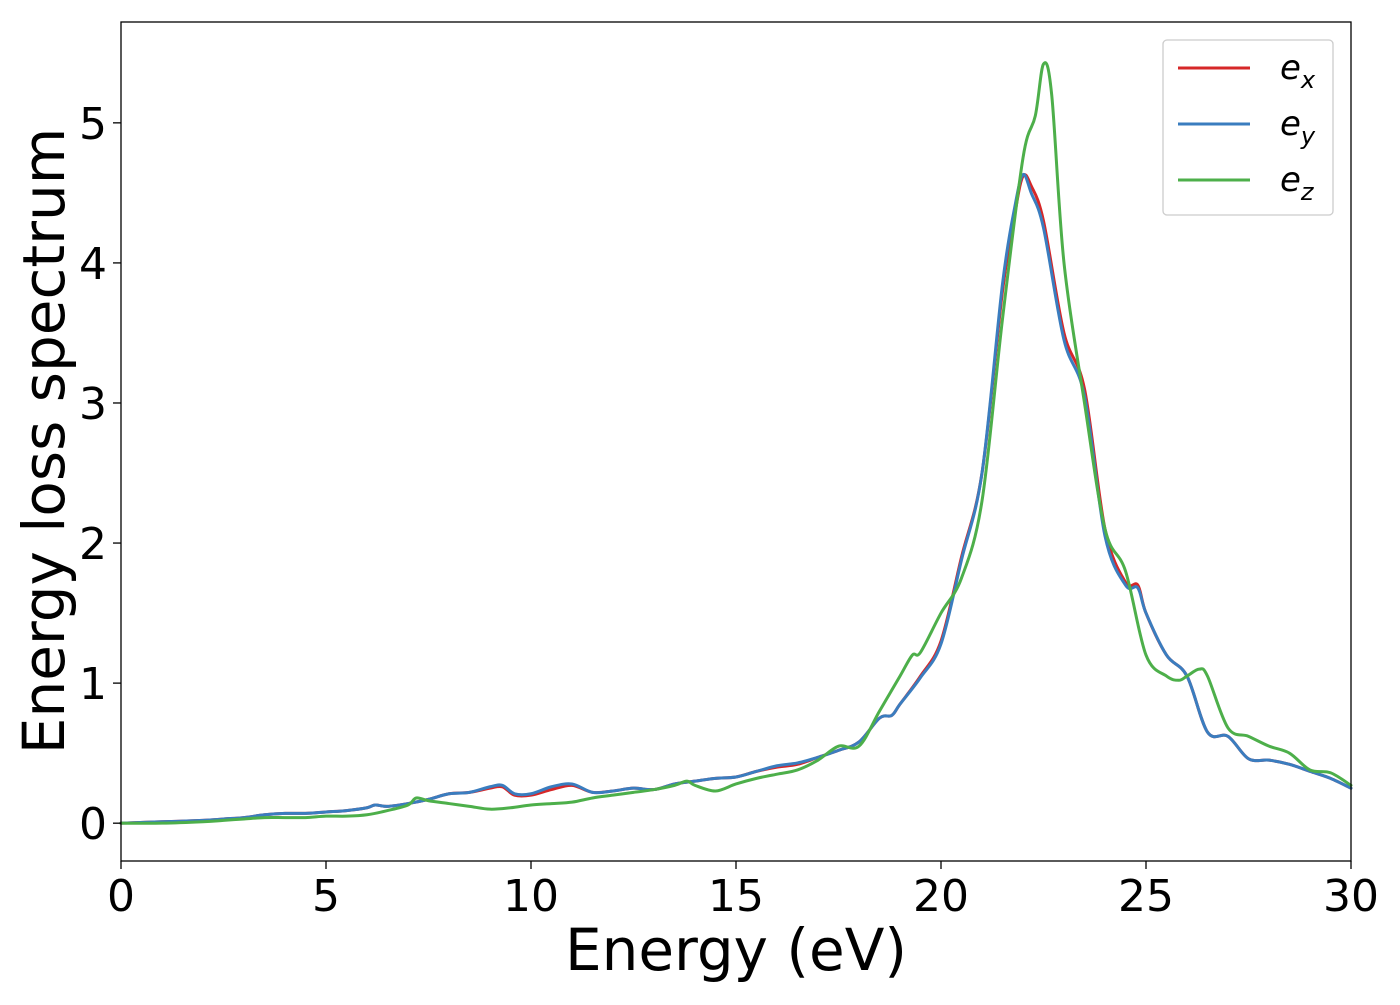  What do you see at coordinates (93, 264) in the screenshot?
I see `y-tick-label: 4` at bounding box center [93, 264].